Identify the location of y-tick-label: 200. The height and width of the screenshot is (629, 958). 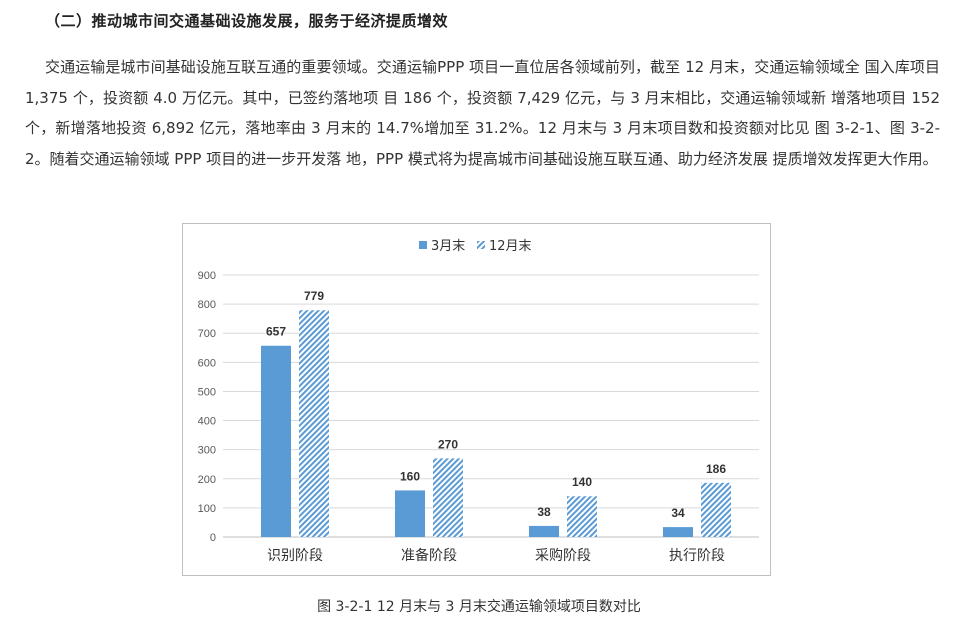
(207, 480).